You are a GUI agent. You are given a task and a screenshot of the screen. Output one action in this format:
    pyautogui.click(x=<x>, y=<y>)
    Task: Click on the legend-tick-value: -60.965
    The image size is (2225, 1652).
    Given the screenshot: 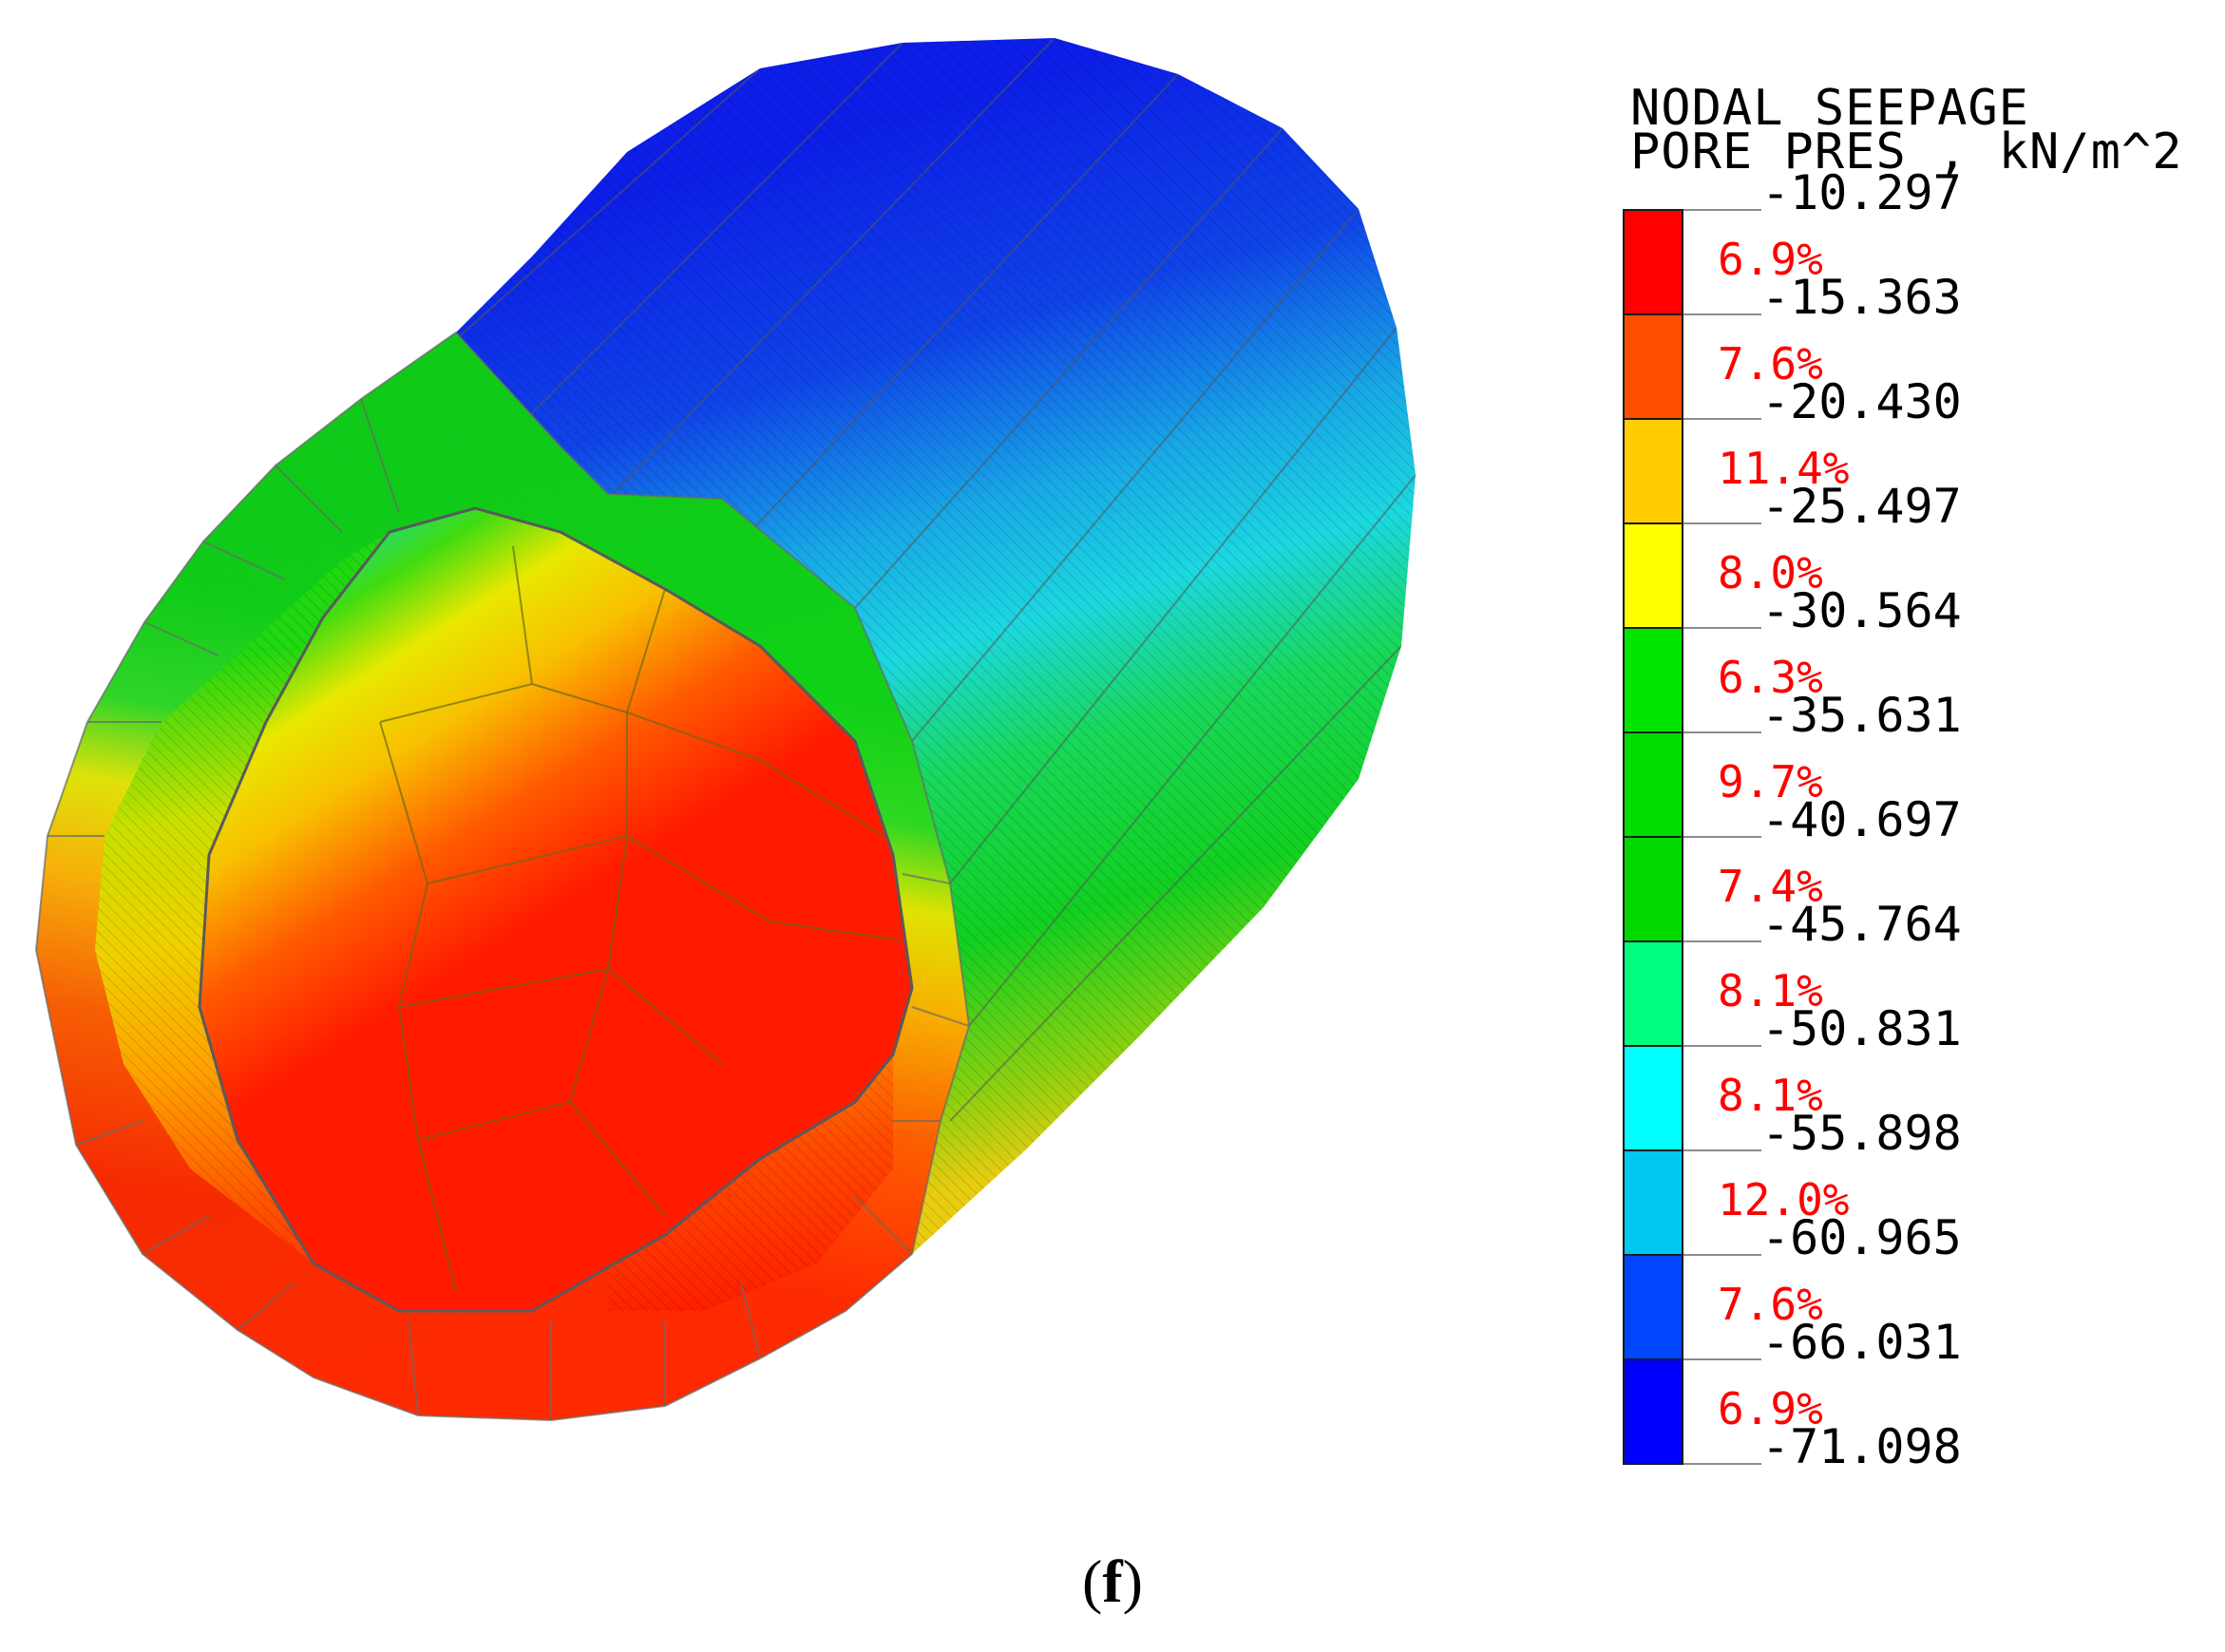 What is the action you would take?
    pyautogui.click(x=1861, y=1237)
    